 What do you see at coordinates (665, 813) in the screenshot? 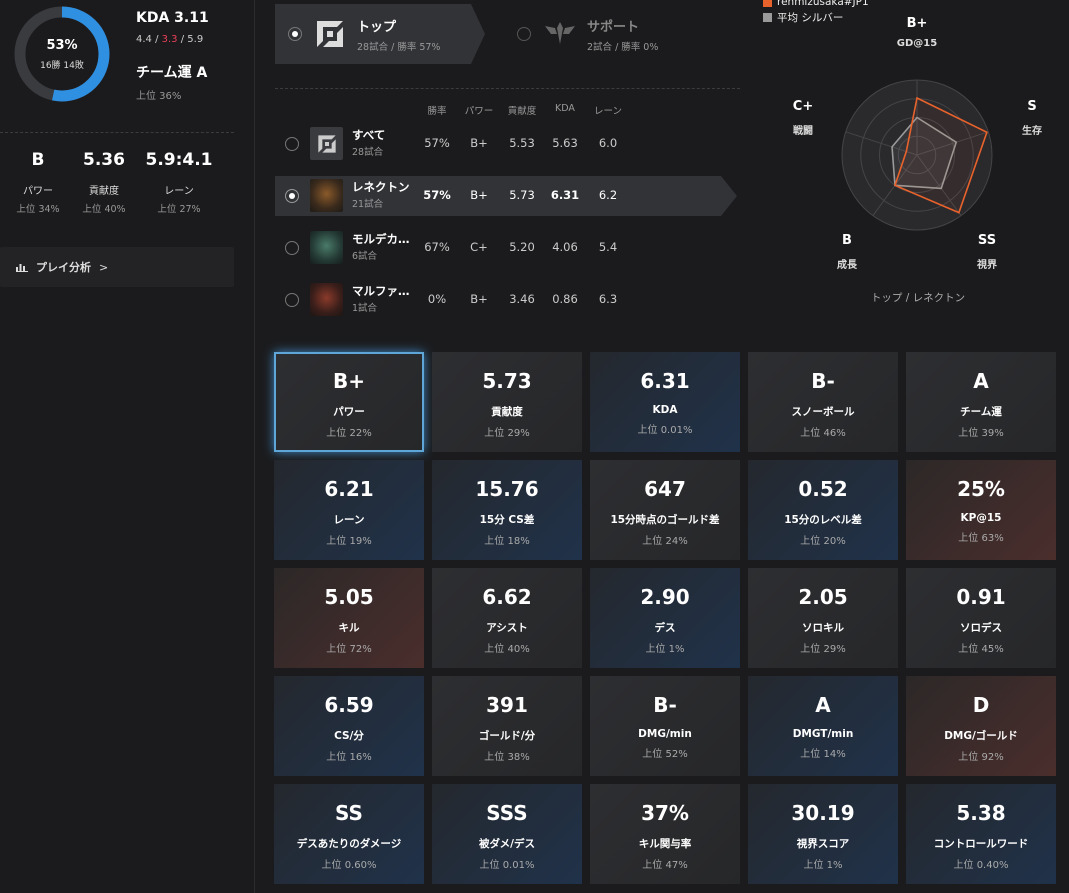
I see `tile-value: 37%` at bounding box center [665, 813].